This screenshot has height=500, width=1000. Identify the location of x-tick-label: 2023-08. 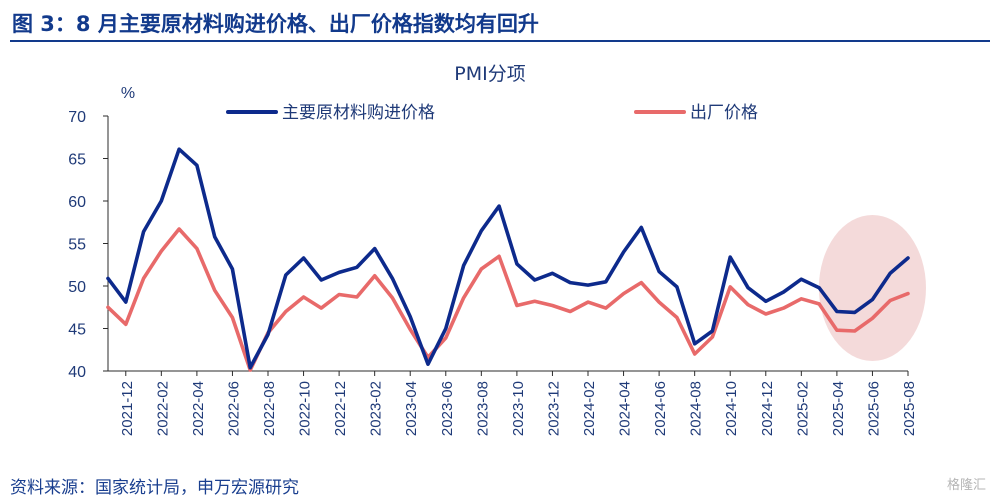
(482, 408).